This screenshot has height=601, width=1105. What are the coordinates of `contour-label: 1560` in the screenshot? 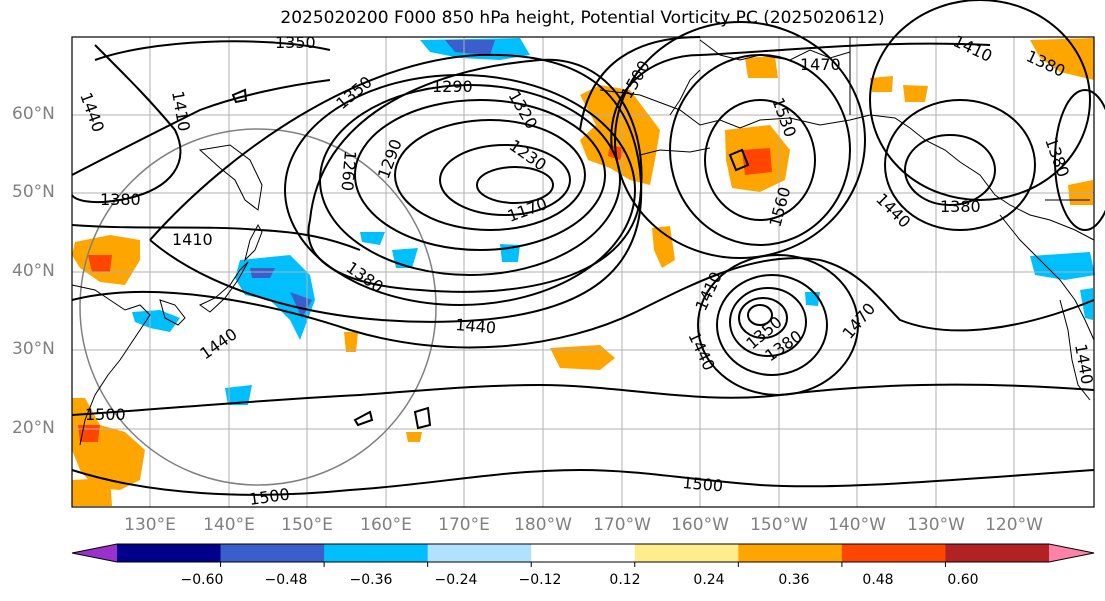 It's located at (780, 207).